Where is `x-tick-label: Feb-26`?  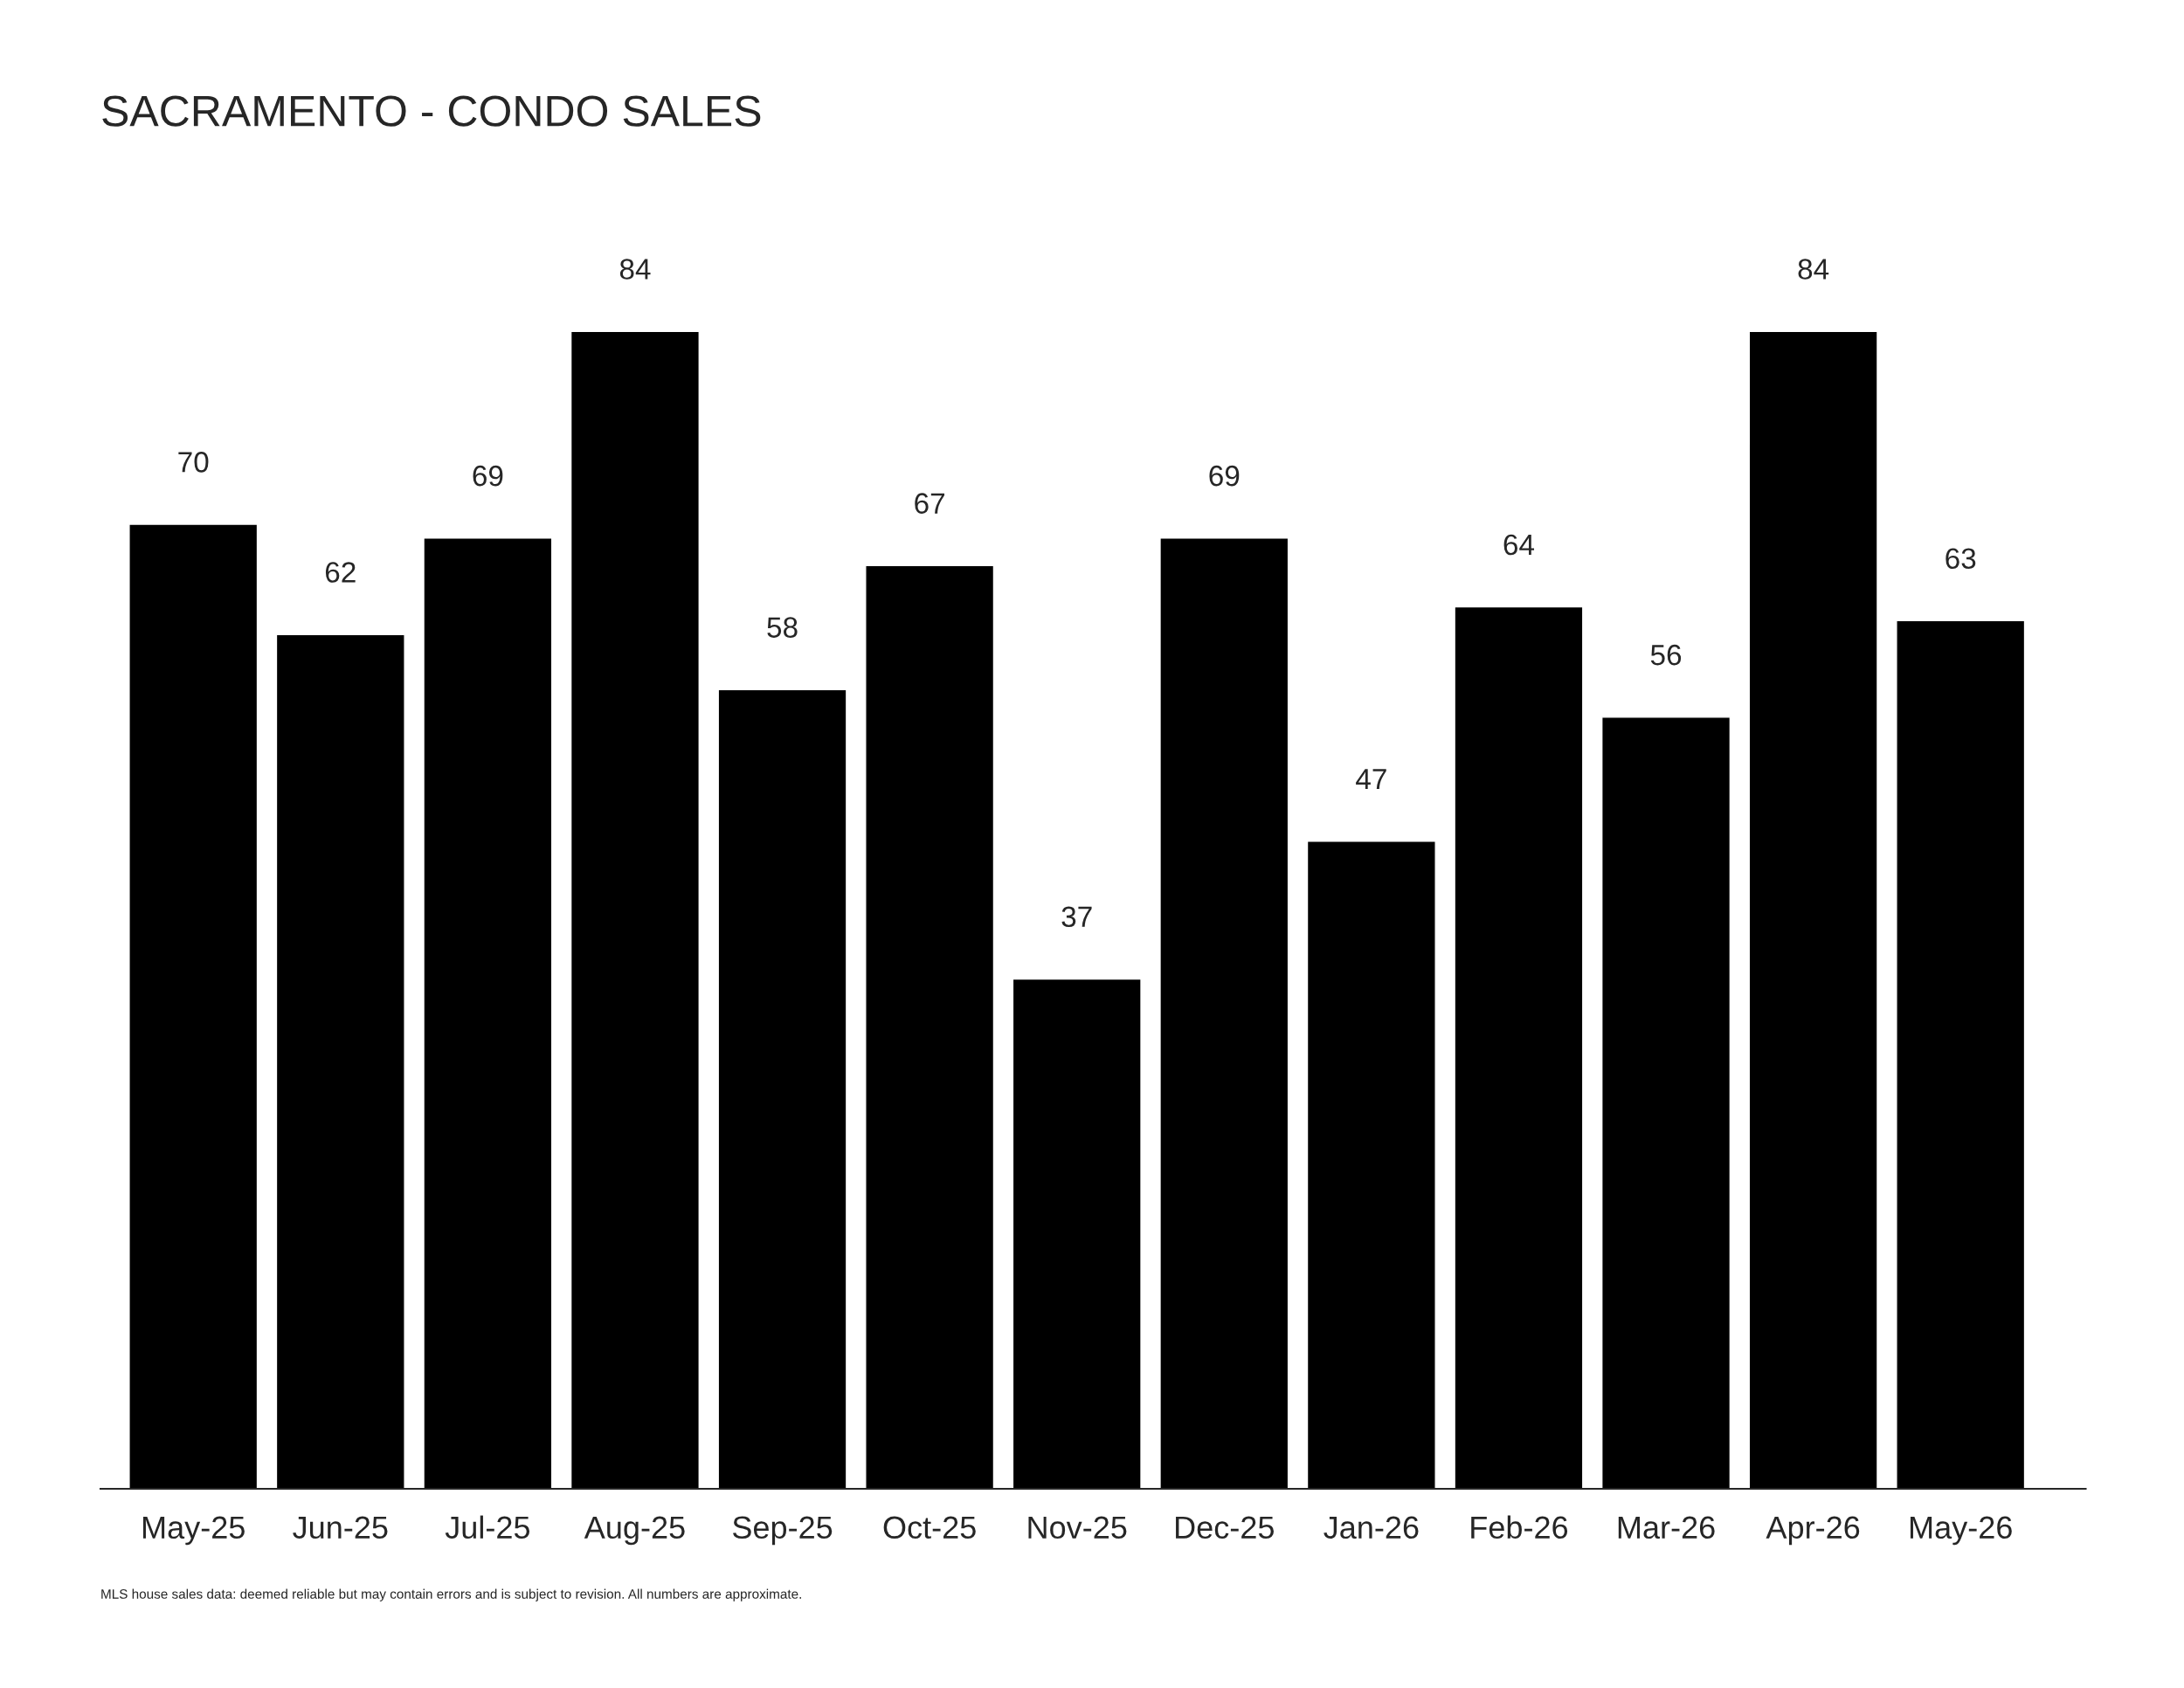
x-tick-label: Feb-26 is located at coordinates (1519, 1527).